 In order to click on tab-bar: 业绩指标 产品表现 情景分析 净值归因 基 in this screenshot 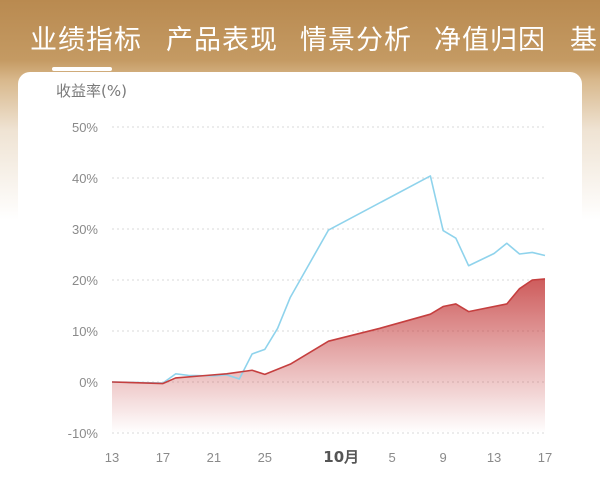, I will do `click(300, 36)`.